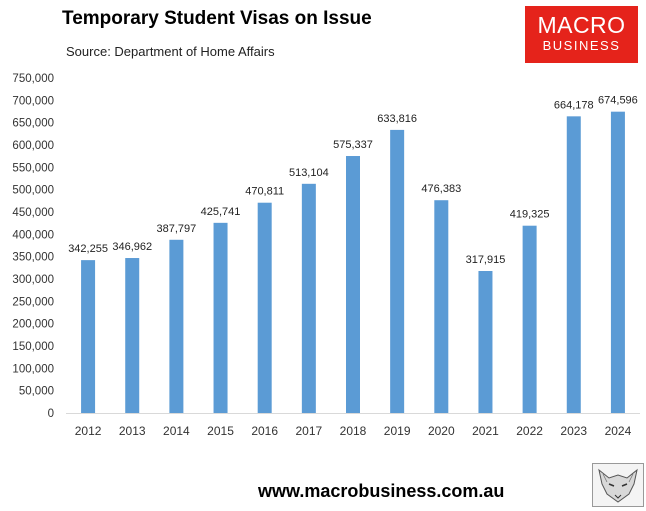 This screenshot has height=511, width=646. What do you see at coordinates (381, 491) in the screenshot?
I see `website-url: www.macrobusiness.com.au` at bounding box center [381, 491].